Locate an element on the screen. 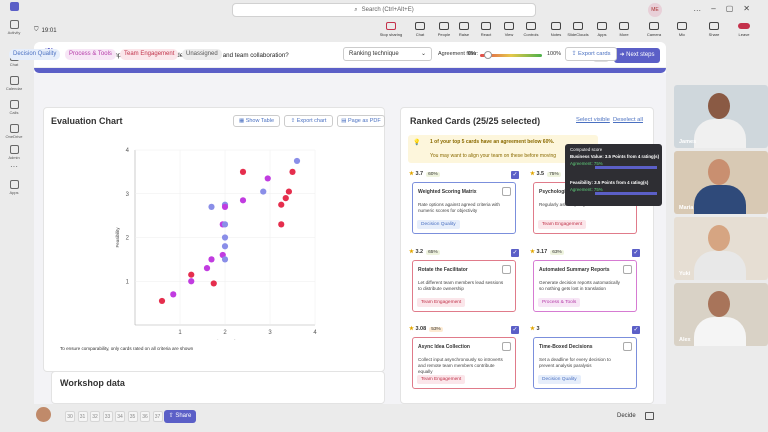 This screenshot has height=432, width=768. toolbar-camera-button: Camera is located at coordinates (654, 29).